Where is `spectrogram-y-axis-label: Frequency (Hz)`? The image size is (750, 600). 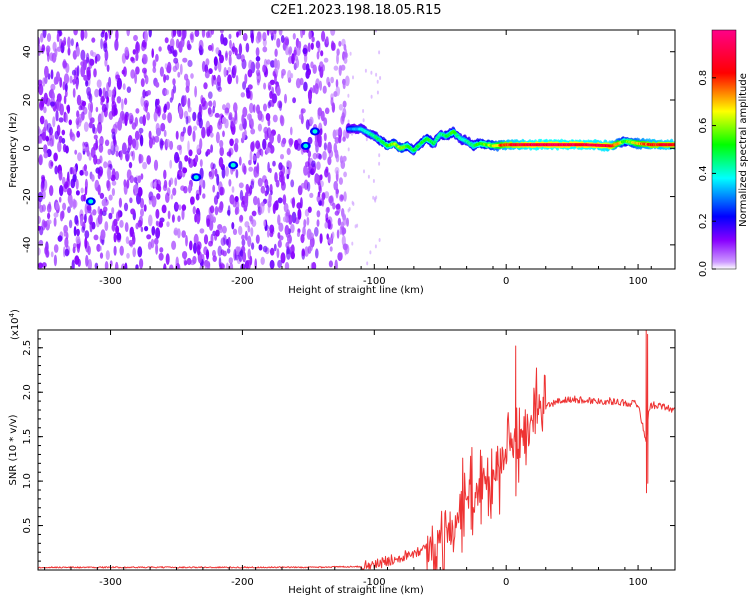 spectrogram-y-axis-label: Frequency (Hz) is located at coordinates (13, 150).